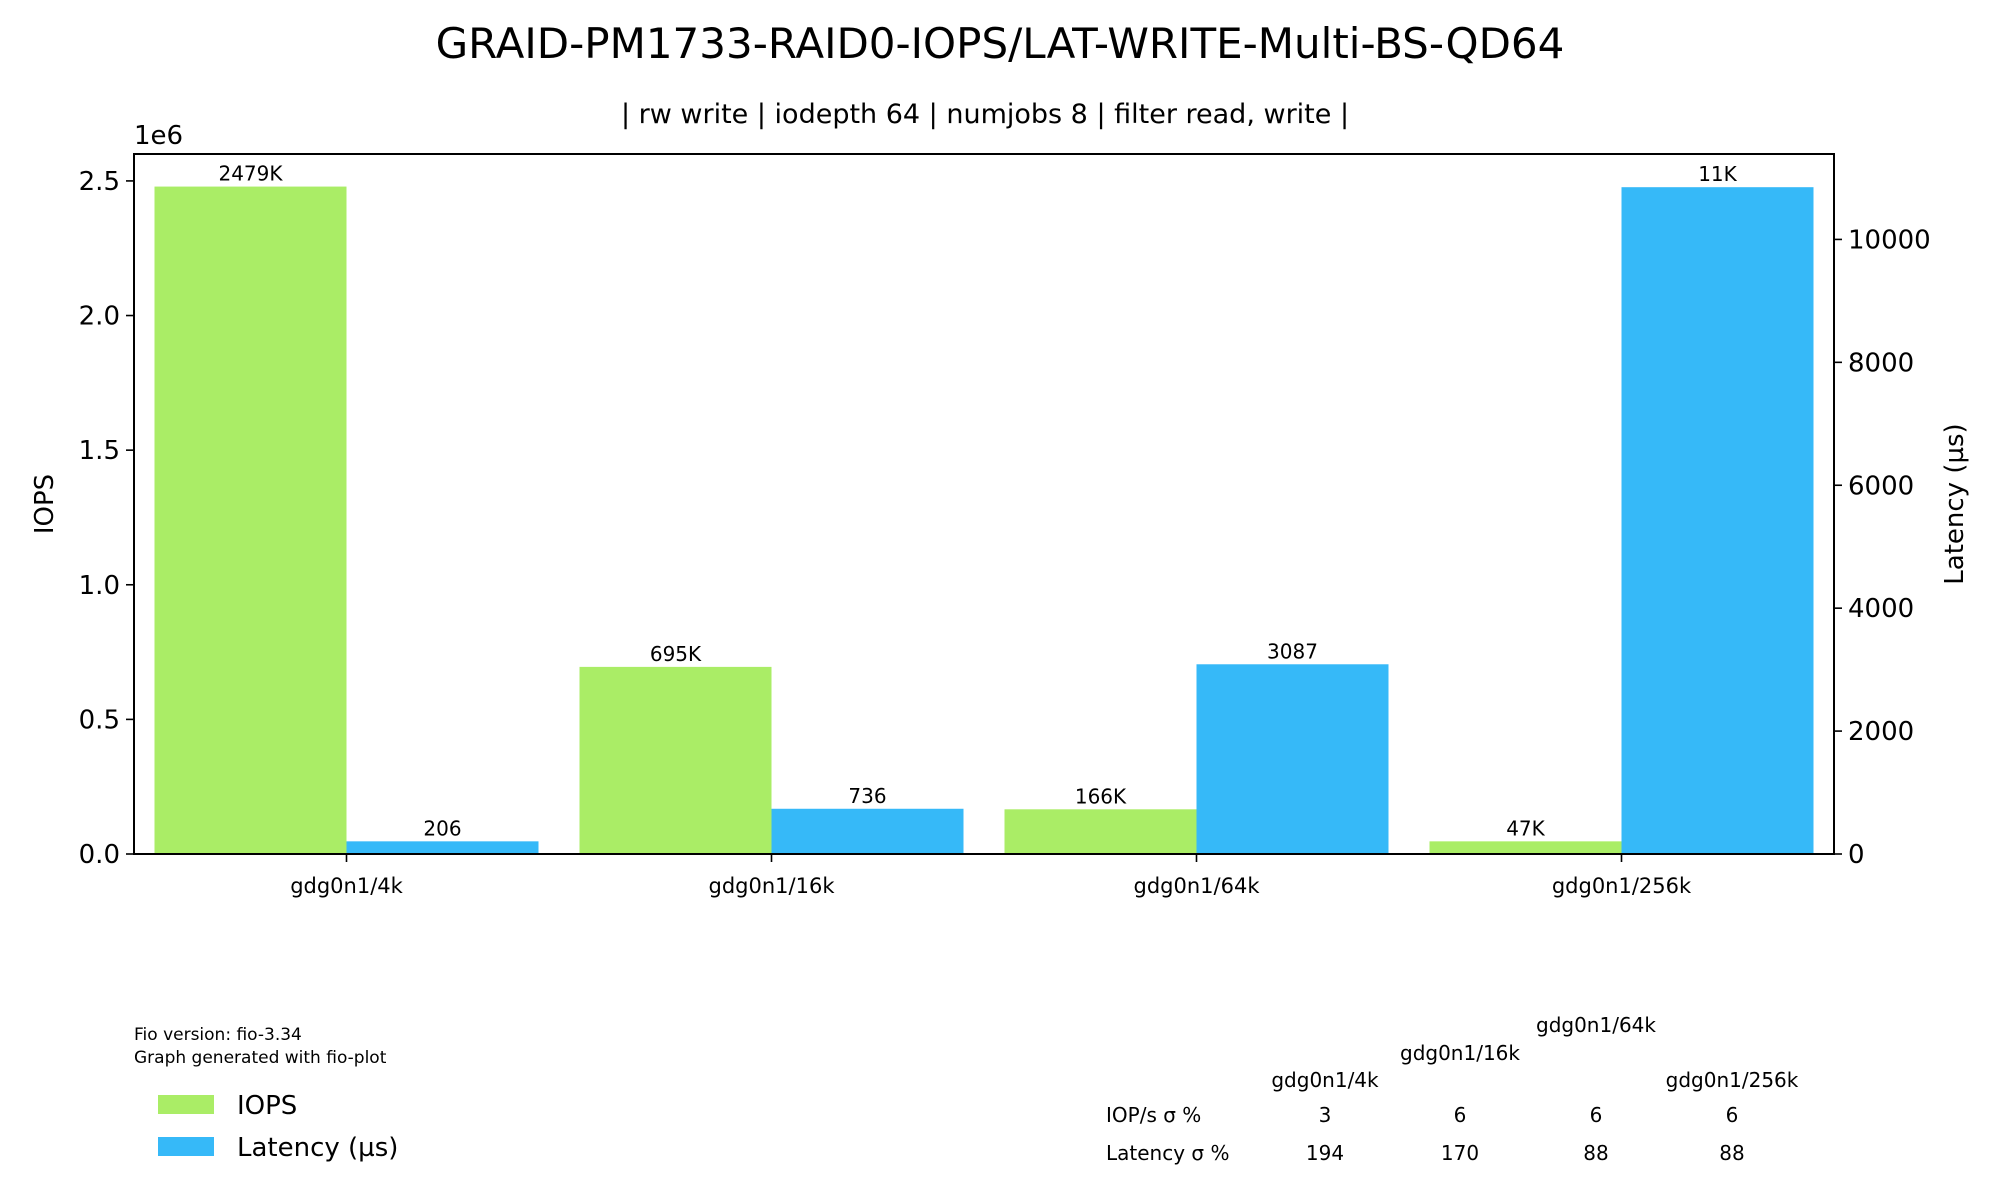 This screenshot has width=2000, height=1200. Describe the element at coordinates (260, 1058) in the screenshot. I see `generator-note: Graph generated with fio-plot` at that location.